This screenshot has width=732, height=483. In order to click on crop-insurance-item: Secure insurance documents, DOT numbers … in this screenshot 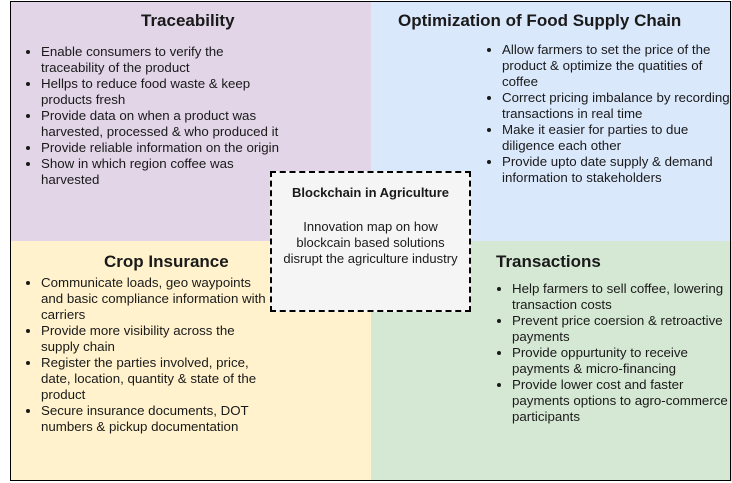, I will do `click(157, 419)`.